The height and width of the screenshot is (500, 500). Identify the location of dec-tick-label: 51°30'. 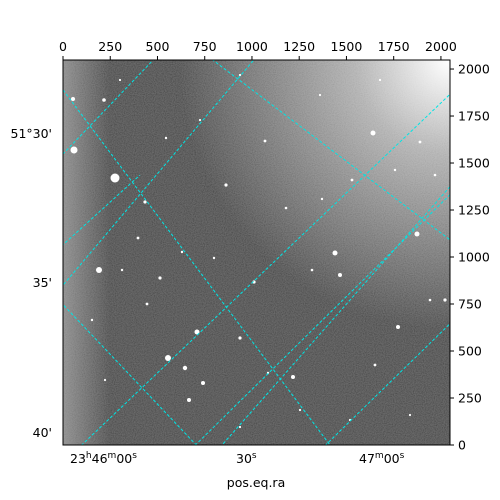
(32, 133).